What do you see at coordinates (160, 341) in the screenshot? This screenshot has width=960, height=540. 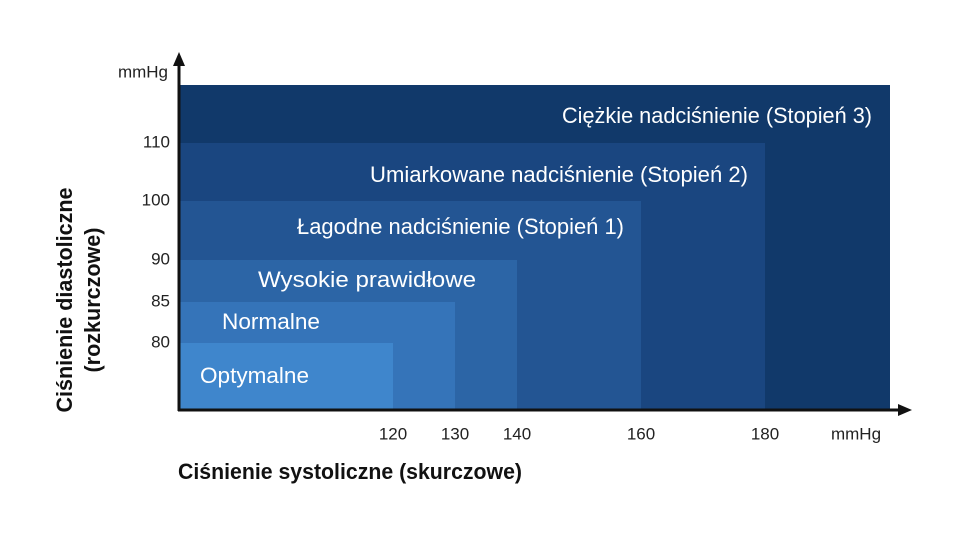 I see `y-tick-label: 80` at bounding box center [160, 341].